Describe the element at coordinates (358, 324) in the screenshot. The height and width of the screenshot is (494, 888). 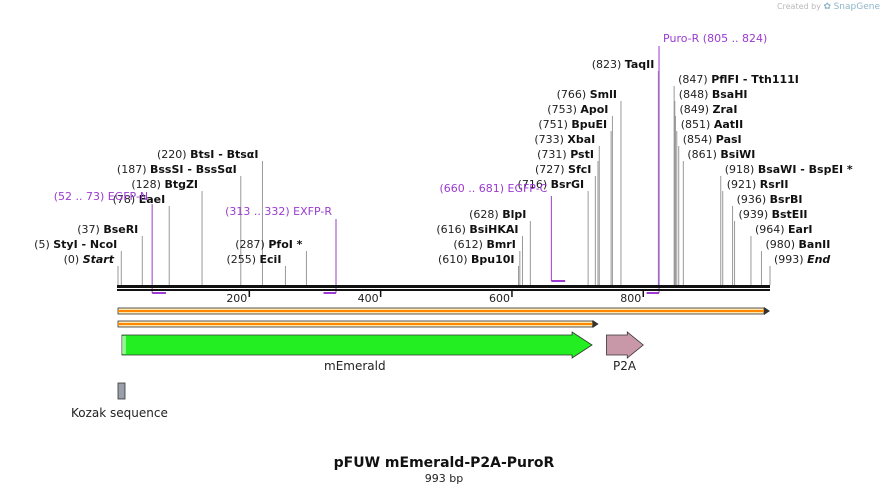
I see `orf-partial` at that location.